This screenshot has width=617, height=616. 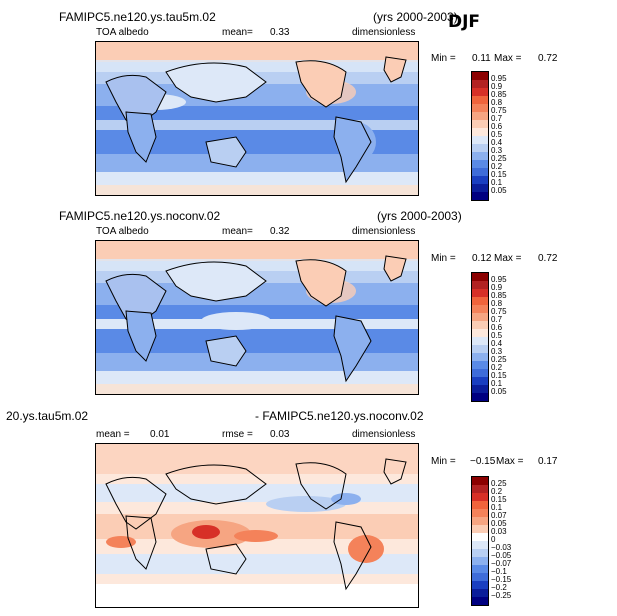 What do you see at coordinates (499, 515) in the screenshot?
I see `colorbar-label: 0.07` at bounding box center [499, 515].